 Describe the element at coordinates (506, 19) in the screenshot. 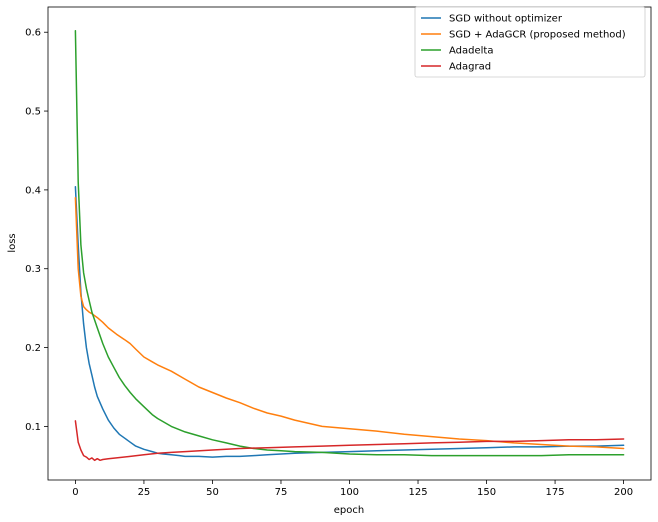

I see `legend-label-1: SGD without optimizer` at that location.